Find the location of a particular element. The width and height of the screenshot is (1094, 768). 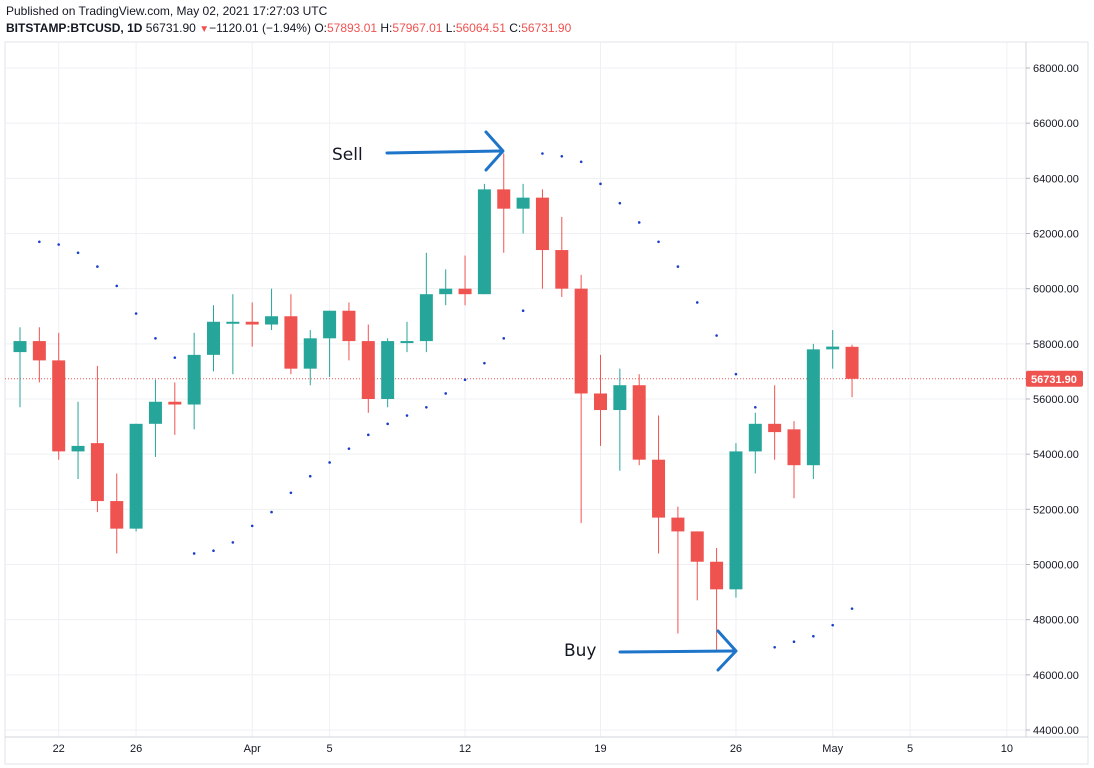

y-tick-label: 58000.00 is located at coordinates (1056, 345).